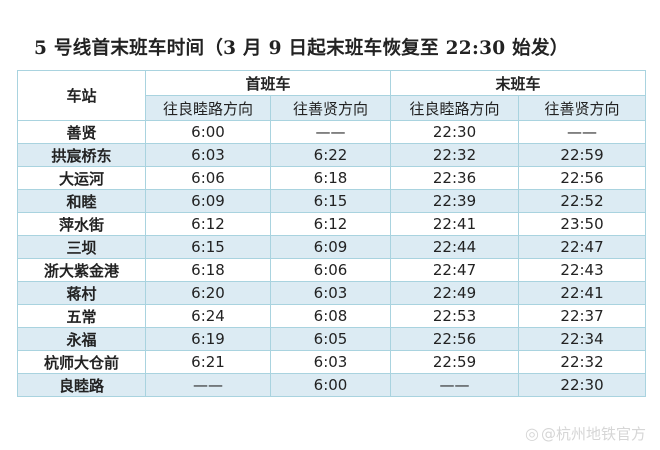  I want to click on time-cell: 22:44, so click(455, 247).